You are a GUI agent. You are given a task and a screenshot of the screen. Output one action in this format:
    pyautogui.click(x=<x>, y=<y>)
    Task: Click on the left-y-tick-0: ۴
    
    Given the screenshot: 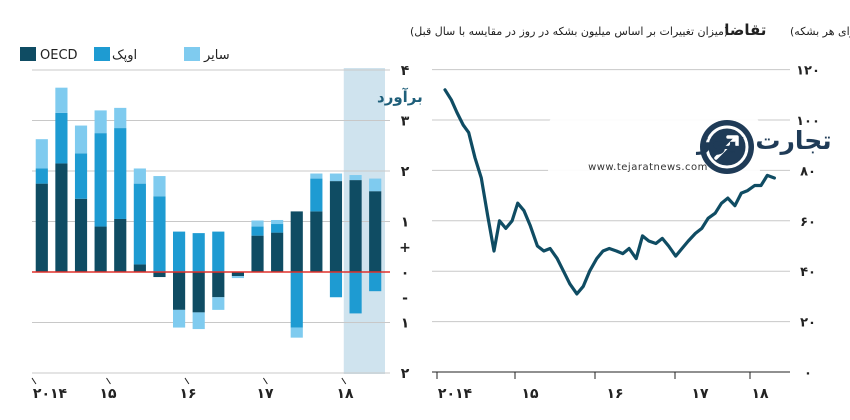 What is the action you would take?
    pyautogui.click(x=405, y=71)
    